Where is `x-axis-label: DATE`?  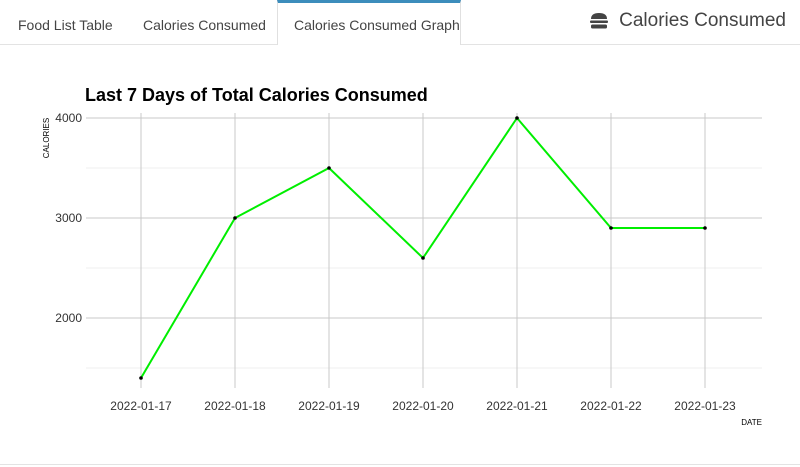 x-axis-label: DATE is located at coordinates (751, 422).